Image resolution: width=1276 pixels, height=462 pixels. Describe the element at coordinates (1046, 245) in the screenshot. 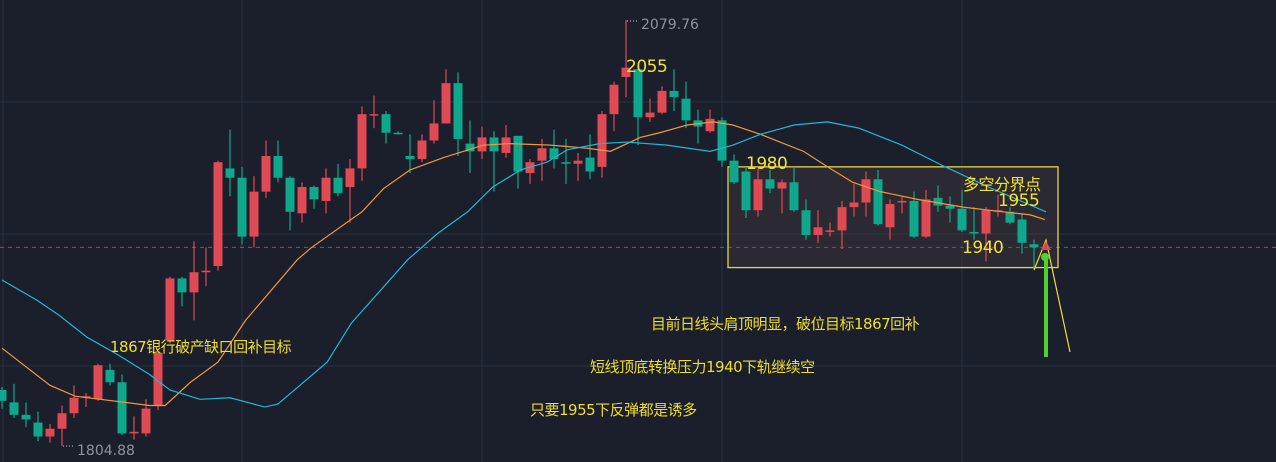

I see `red-tip-icon` at that location.